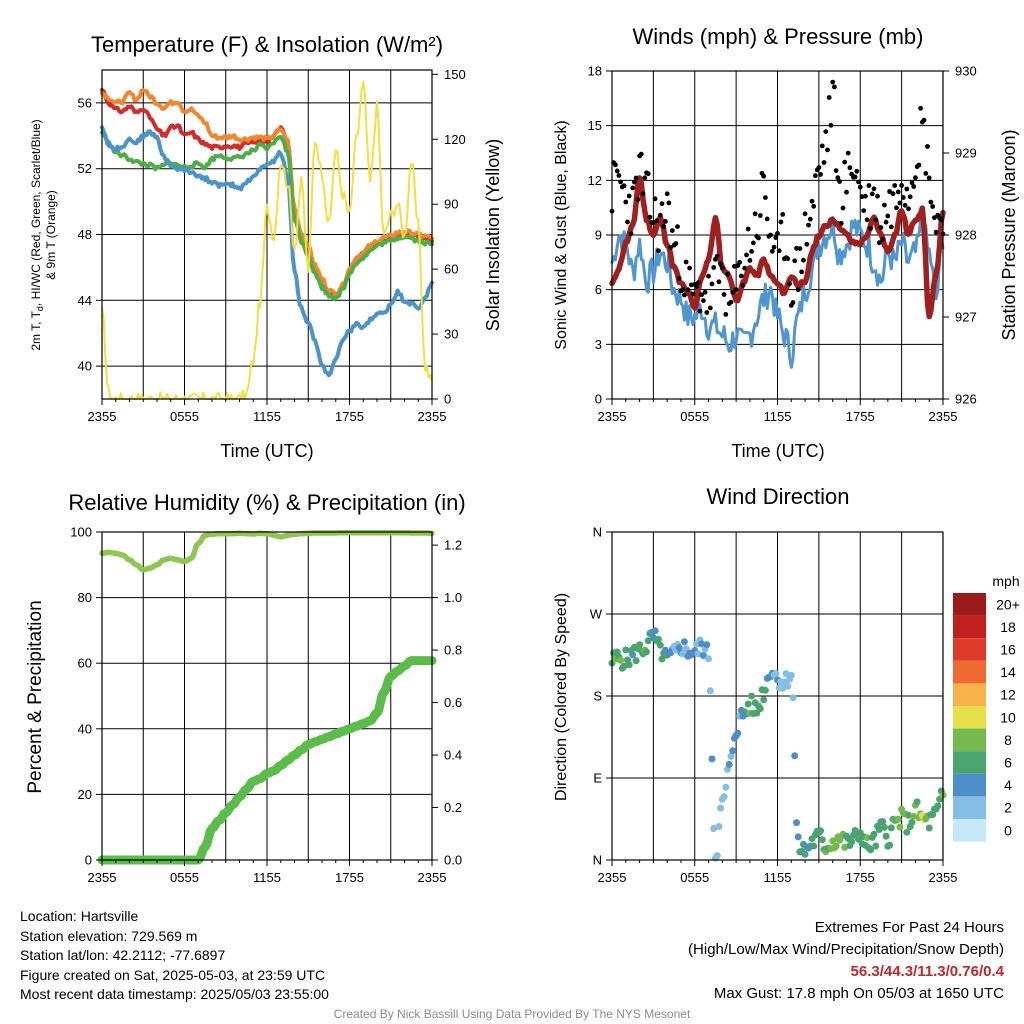 Image resolution: width=1024 pixels, height=1024 pixels. What do you see at coordinates (267, 215) in the screenshot?
I see `series-line-td-hi` at bounding box center [267, 215].